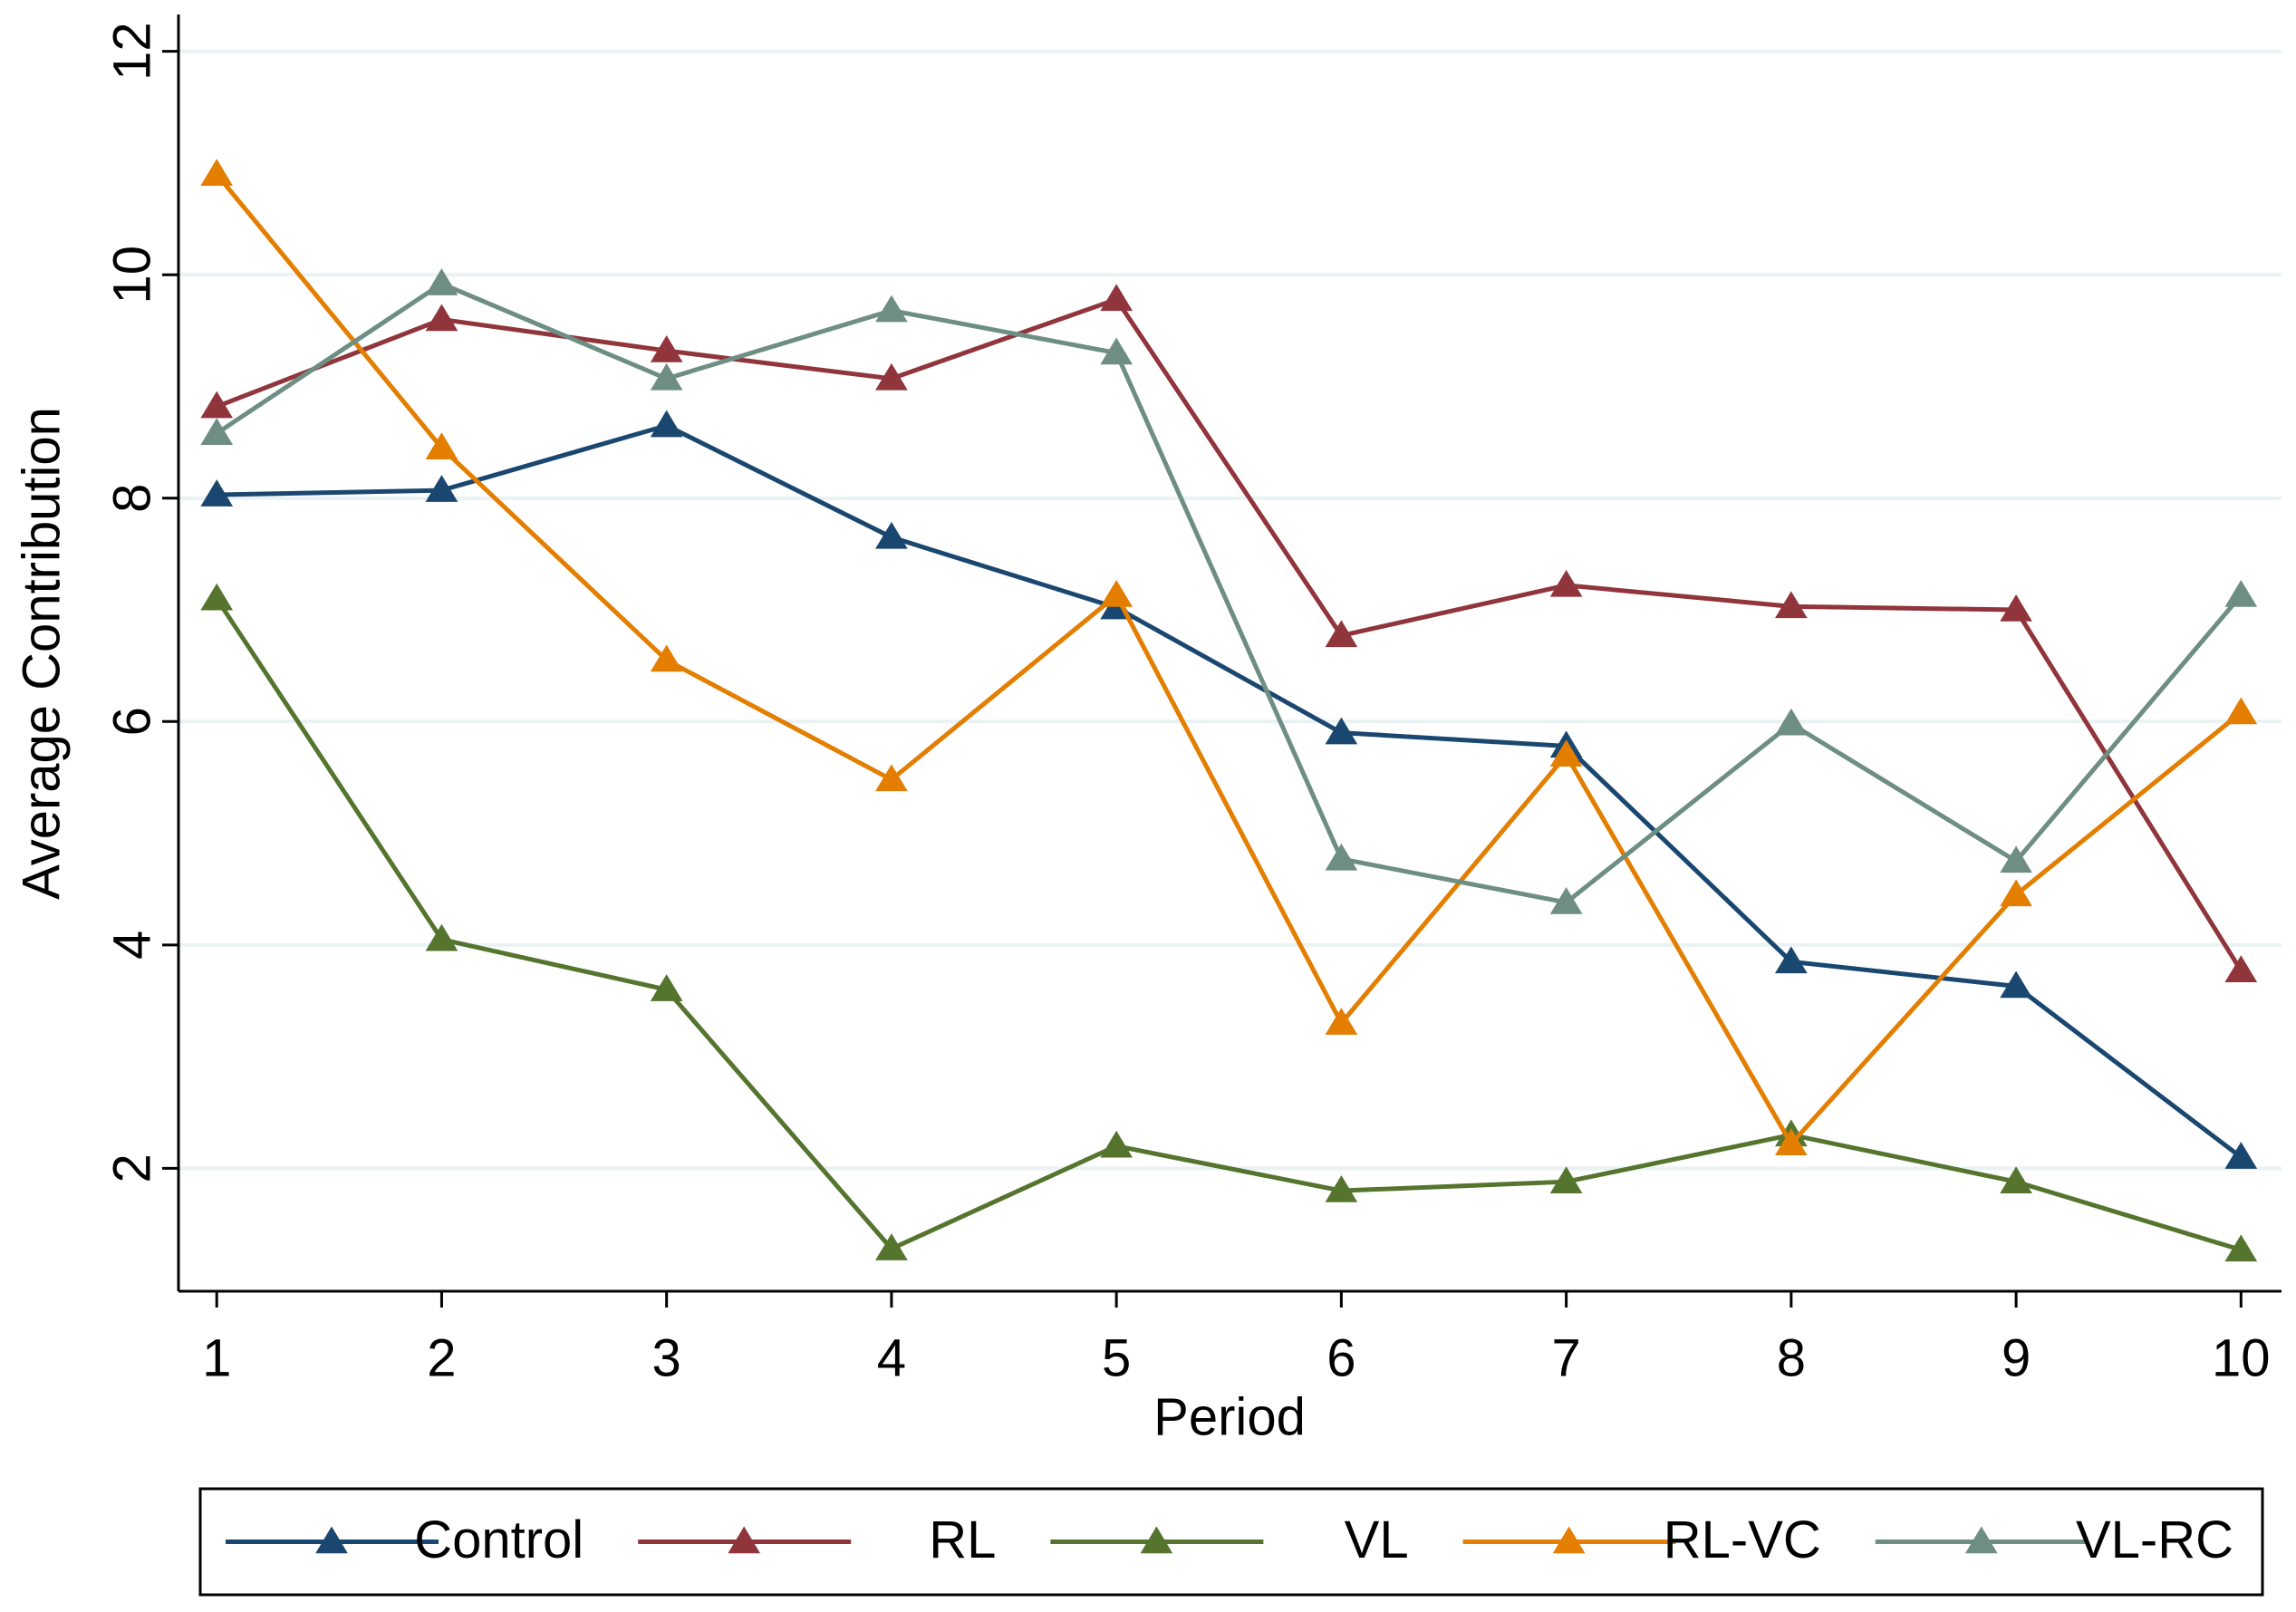 Image resolution: width=2296 pixels, height=1612 pixels. Describe the element at coordinates (132, 945) in the screenshot. I see `y-tick-label: 4` at that location.